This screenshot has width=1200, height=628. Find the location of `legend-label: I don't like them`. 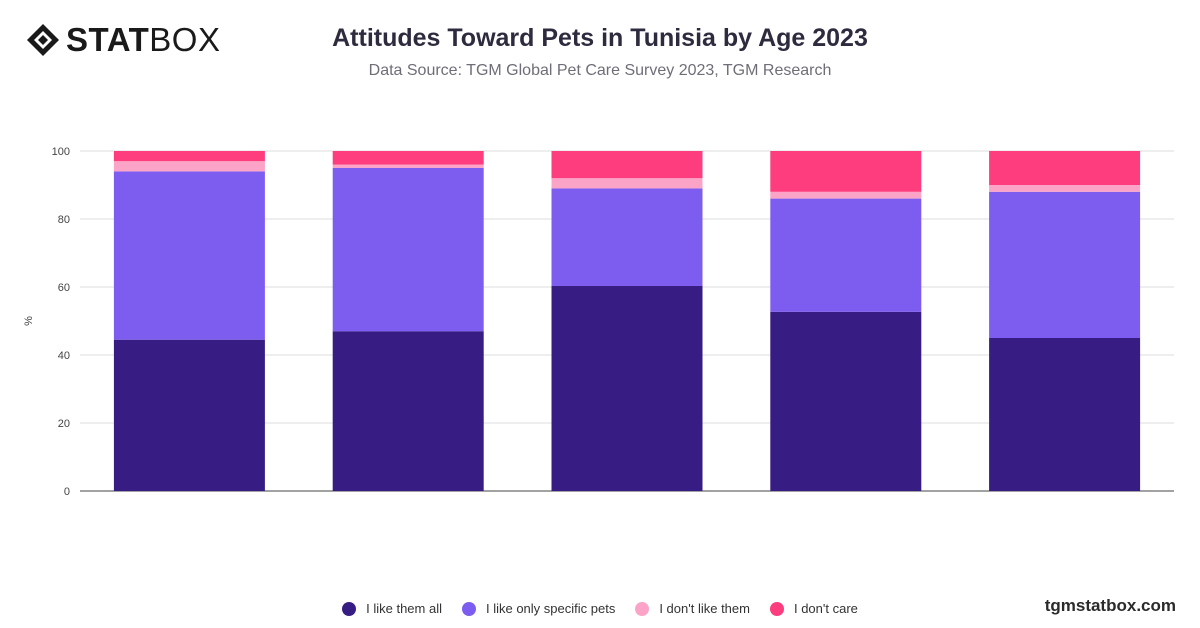

legend-label: I don't like them is located at coordinates (704, 608).